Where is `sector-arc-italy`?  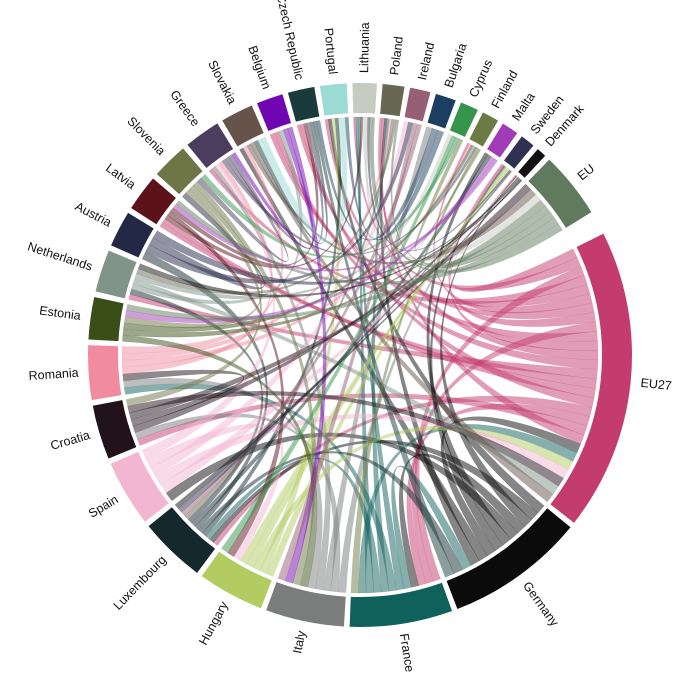
sector-arc-italy is located at coordinates (306, 604).